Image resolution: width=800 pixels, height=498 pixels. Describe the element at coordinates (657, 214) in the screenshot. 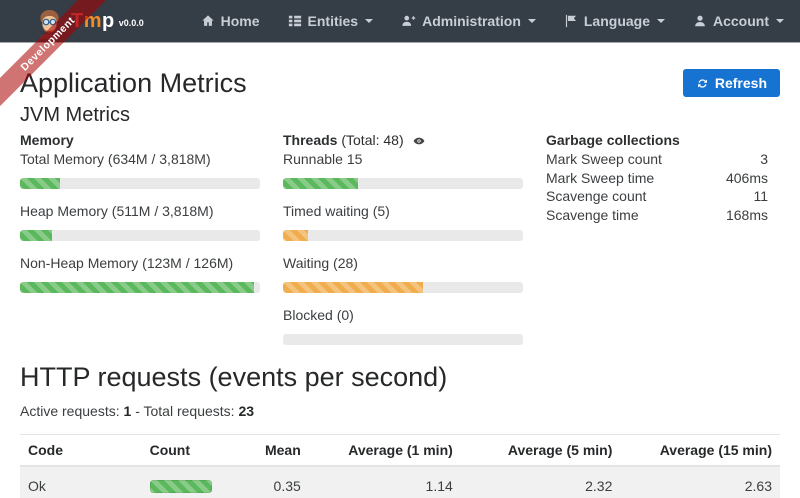

I see `gc-row: Scavenge time 168ms` at that location.